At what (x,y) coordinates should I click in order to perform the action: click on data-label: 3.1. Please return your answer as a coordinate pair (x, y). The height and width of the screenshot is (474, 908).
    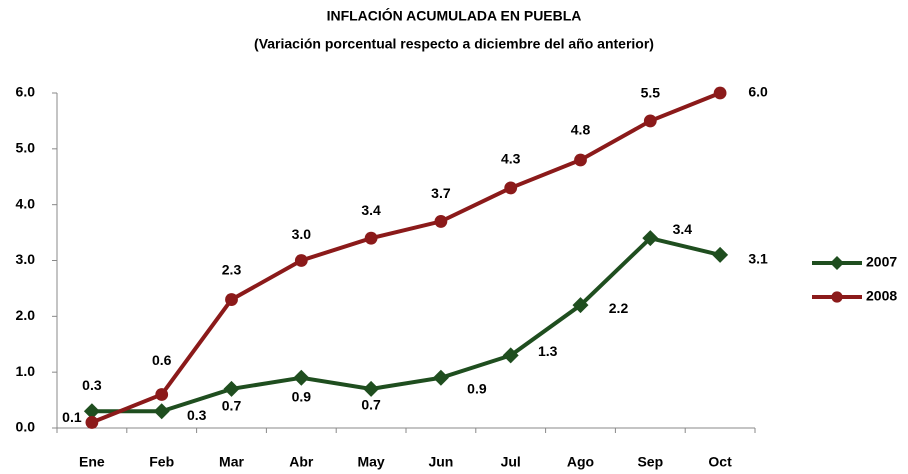
    Looking at the image, I should click on (758, 259).